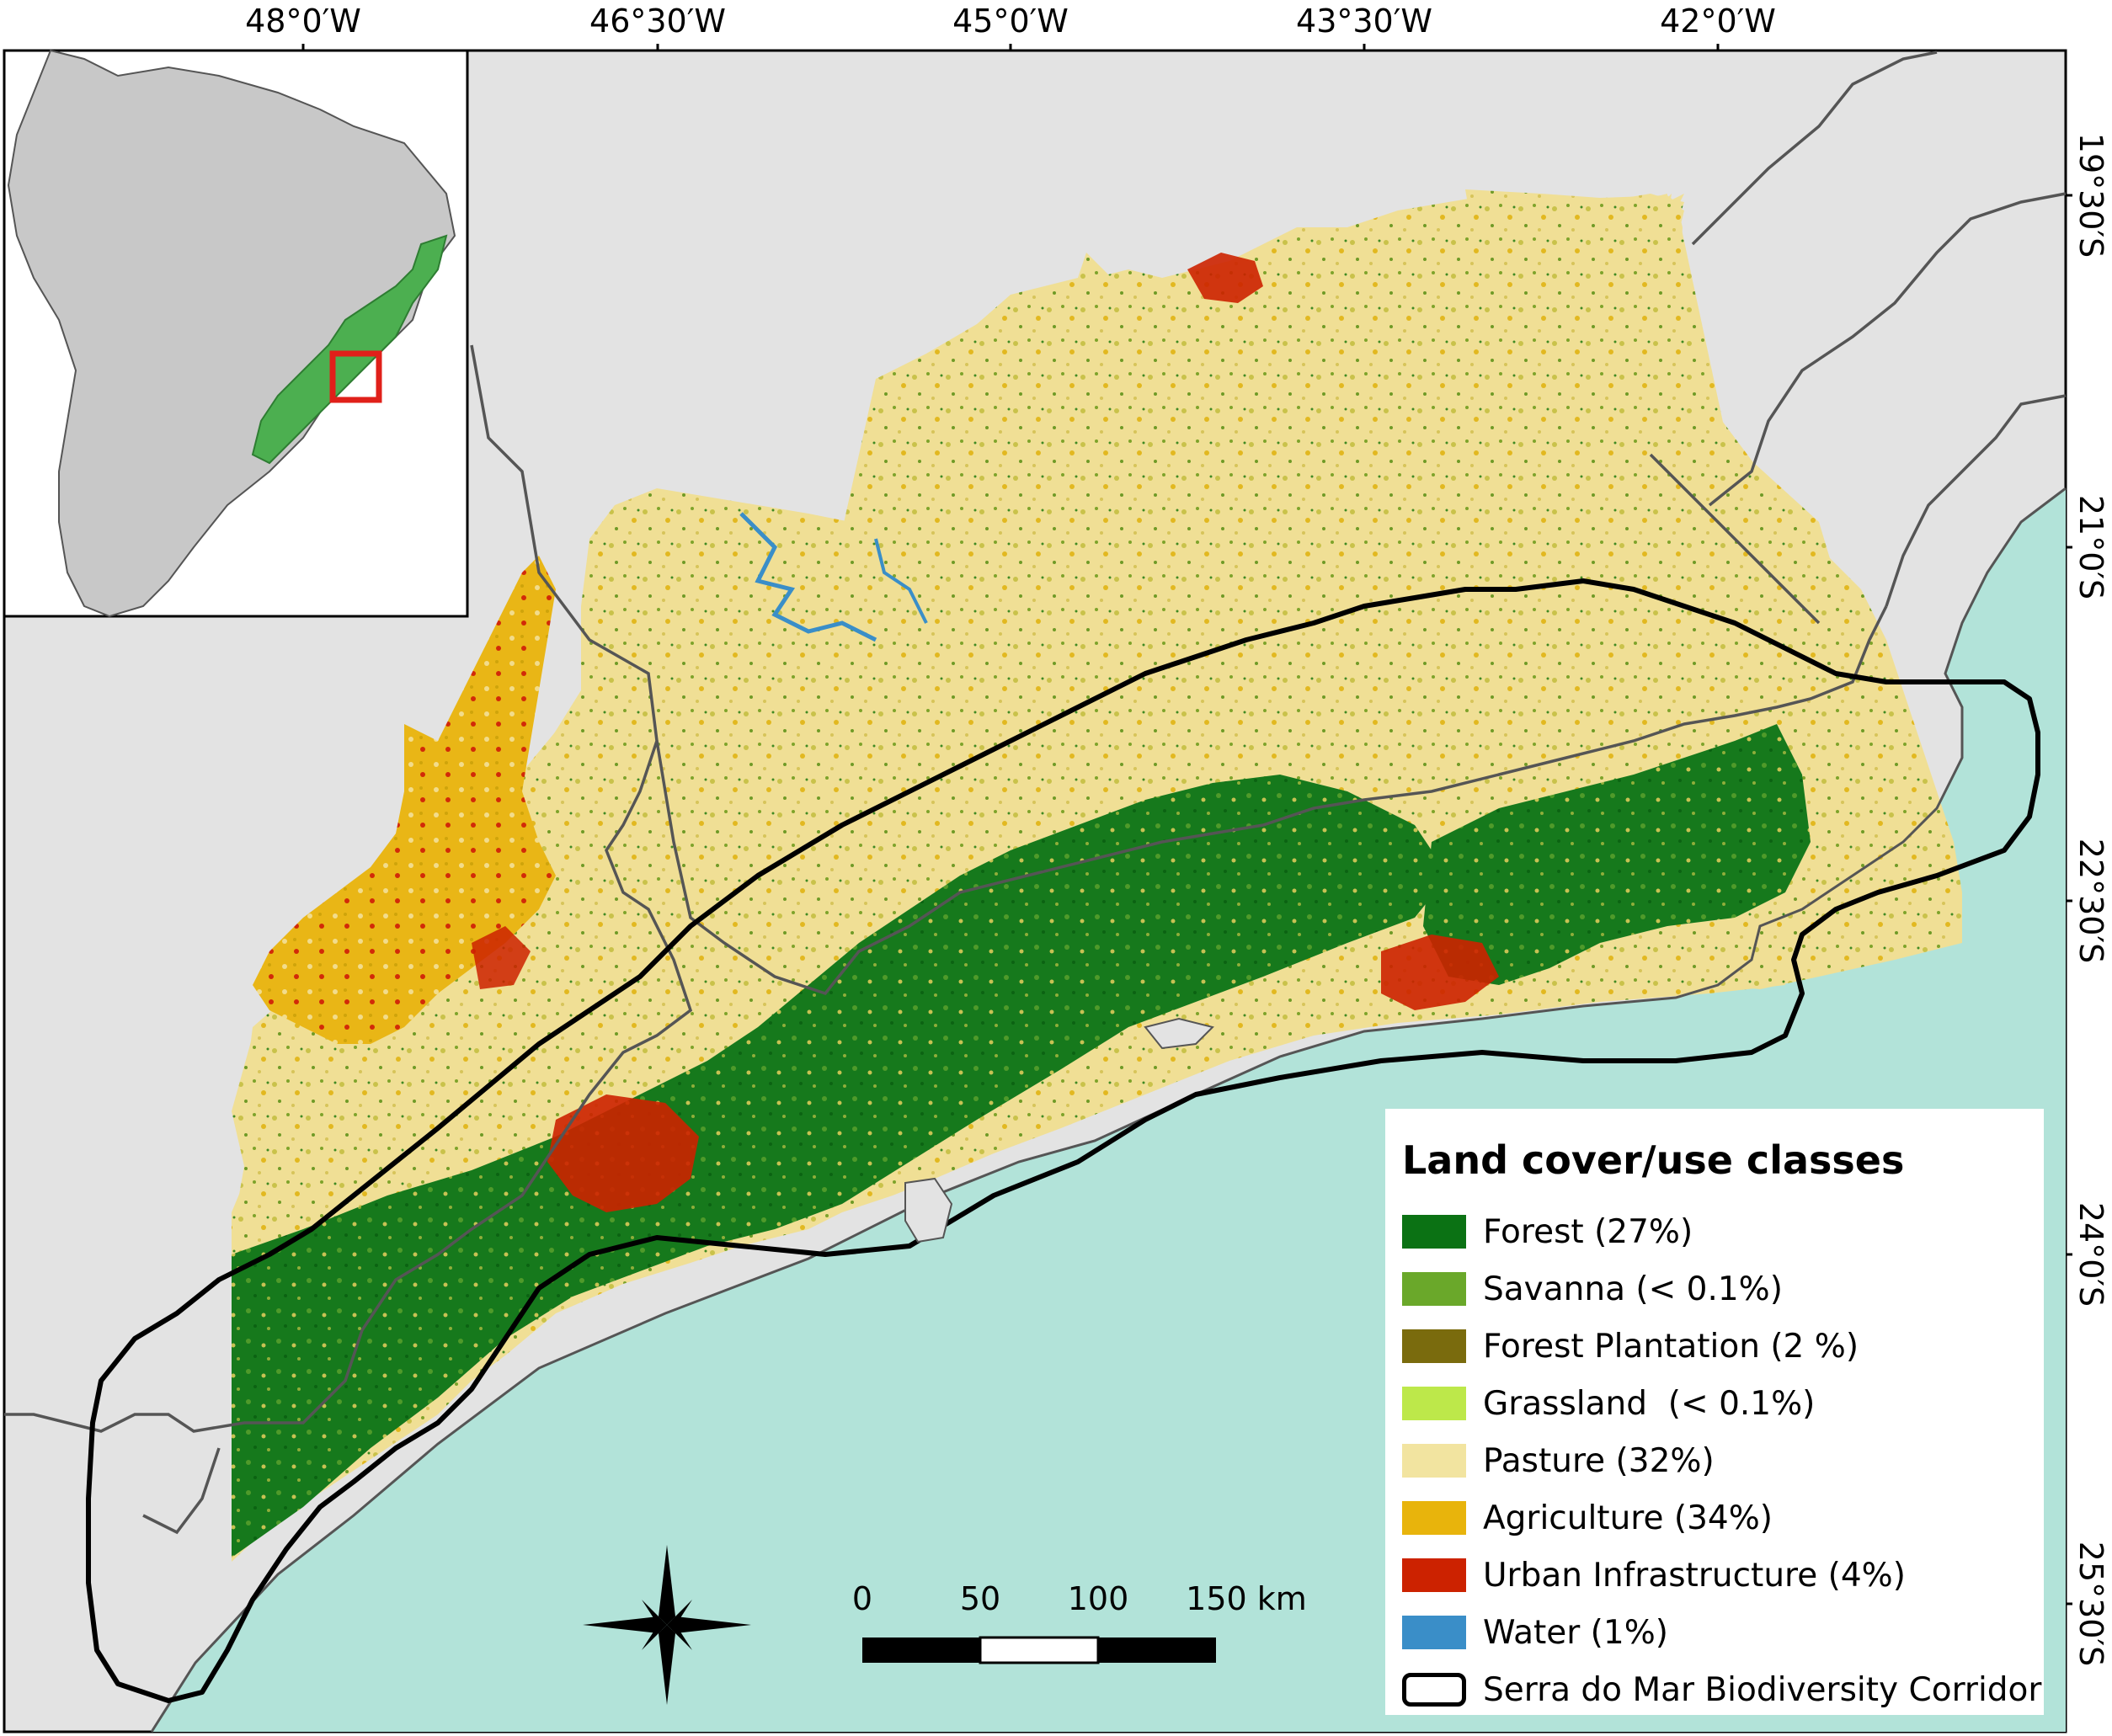 The width and height of the screenshot is (2112, 1736). Describe the element at coordinates (1659, 465) in the screenshot. I see `land-cover-ne` at that location.